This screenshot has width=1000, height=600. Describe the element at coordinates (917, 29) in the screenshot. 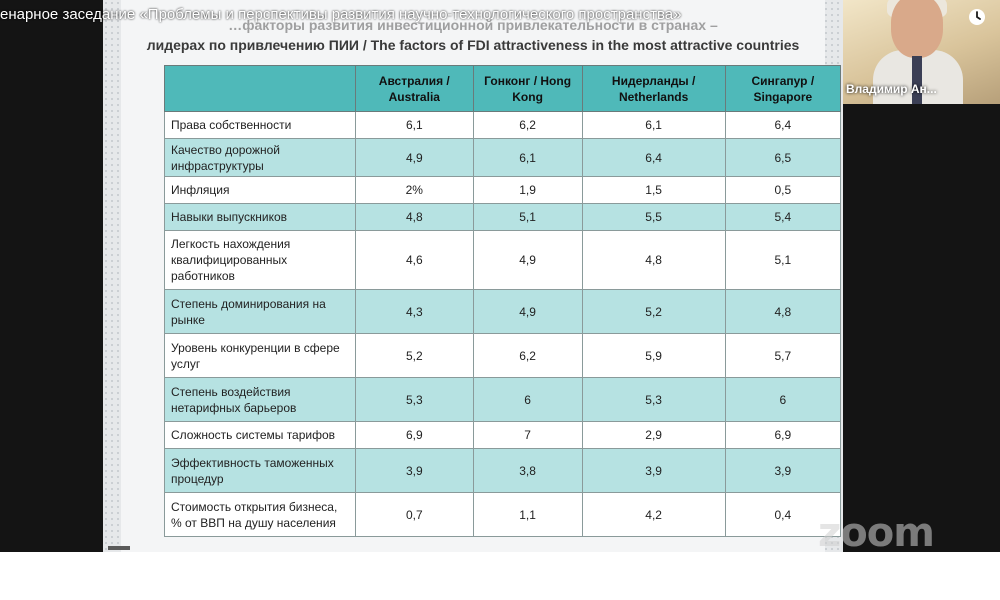

I see `participant-face` at that location.